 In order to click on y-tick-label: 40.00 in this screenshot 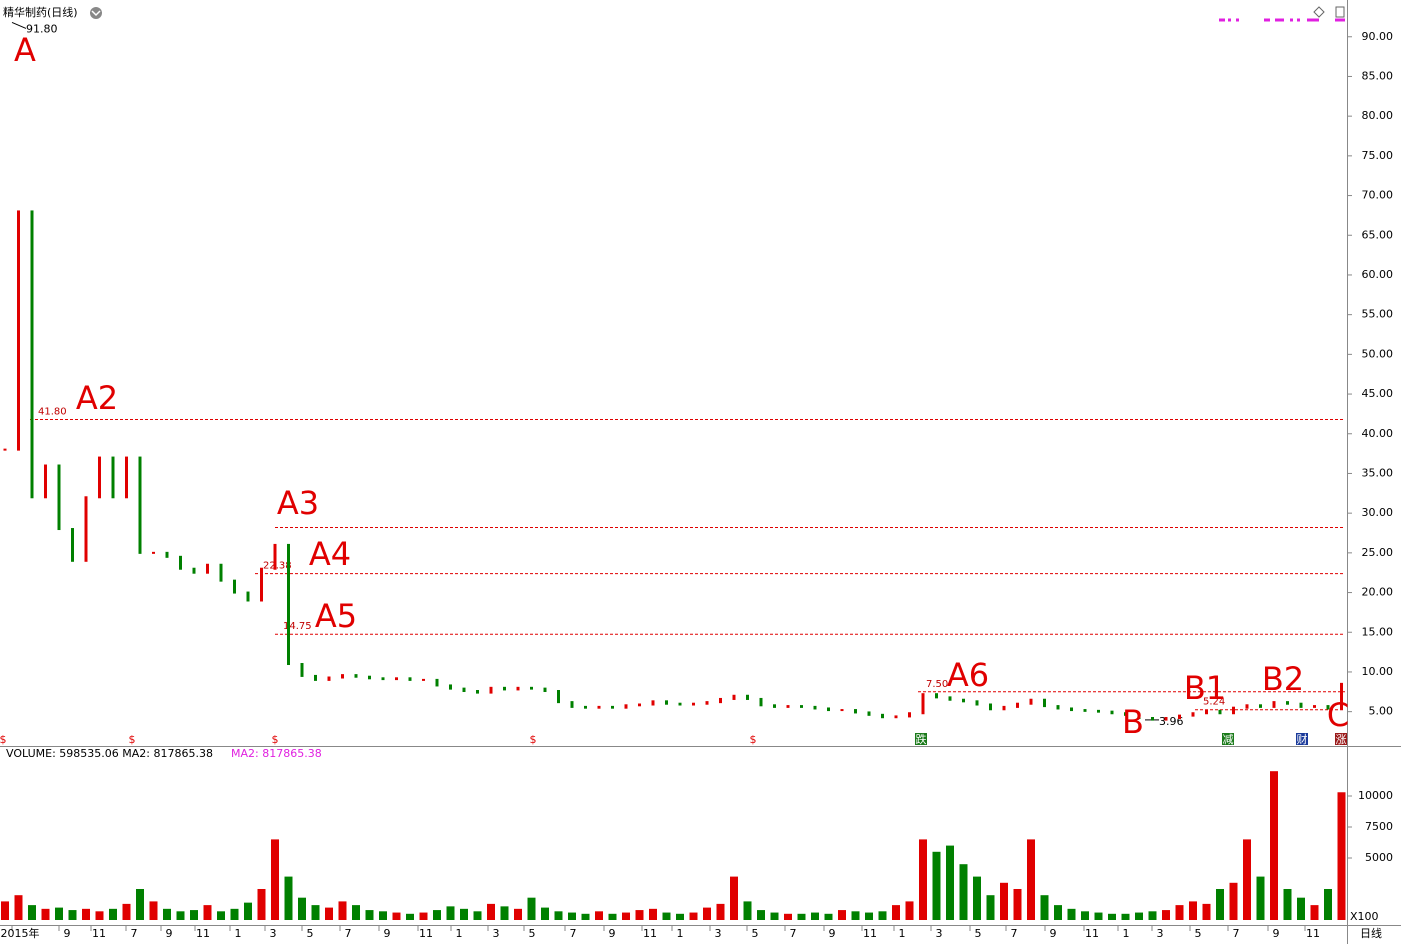, I will do `click(1378, 433)`.